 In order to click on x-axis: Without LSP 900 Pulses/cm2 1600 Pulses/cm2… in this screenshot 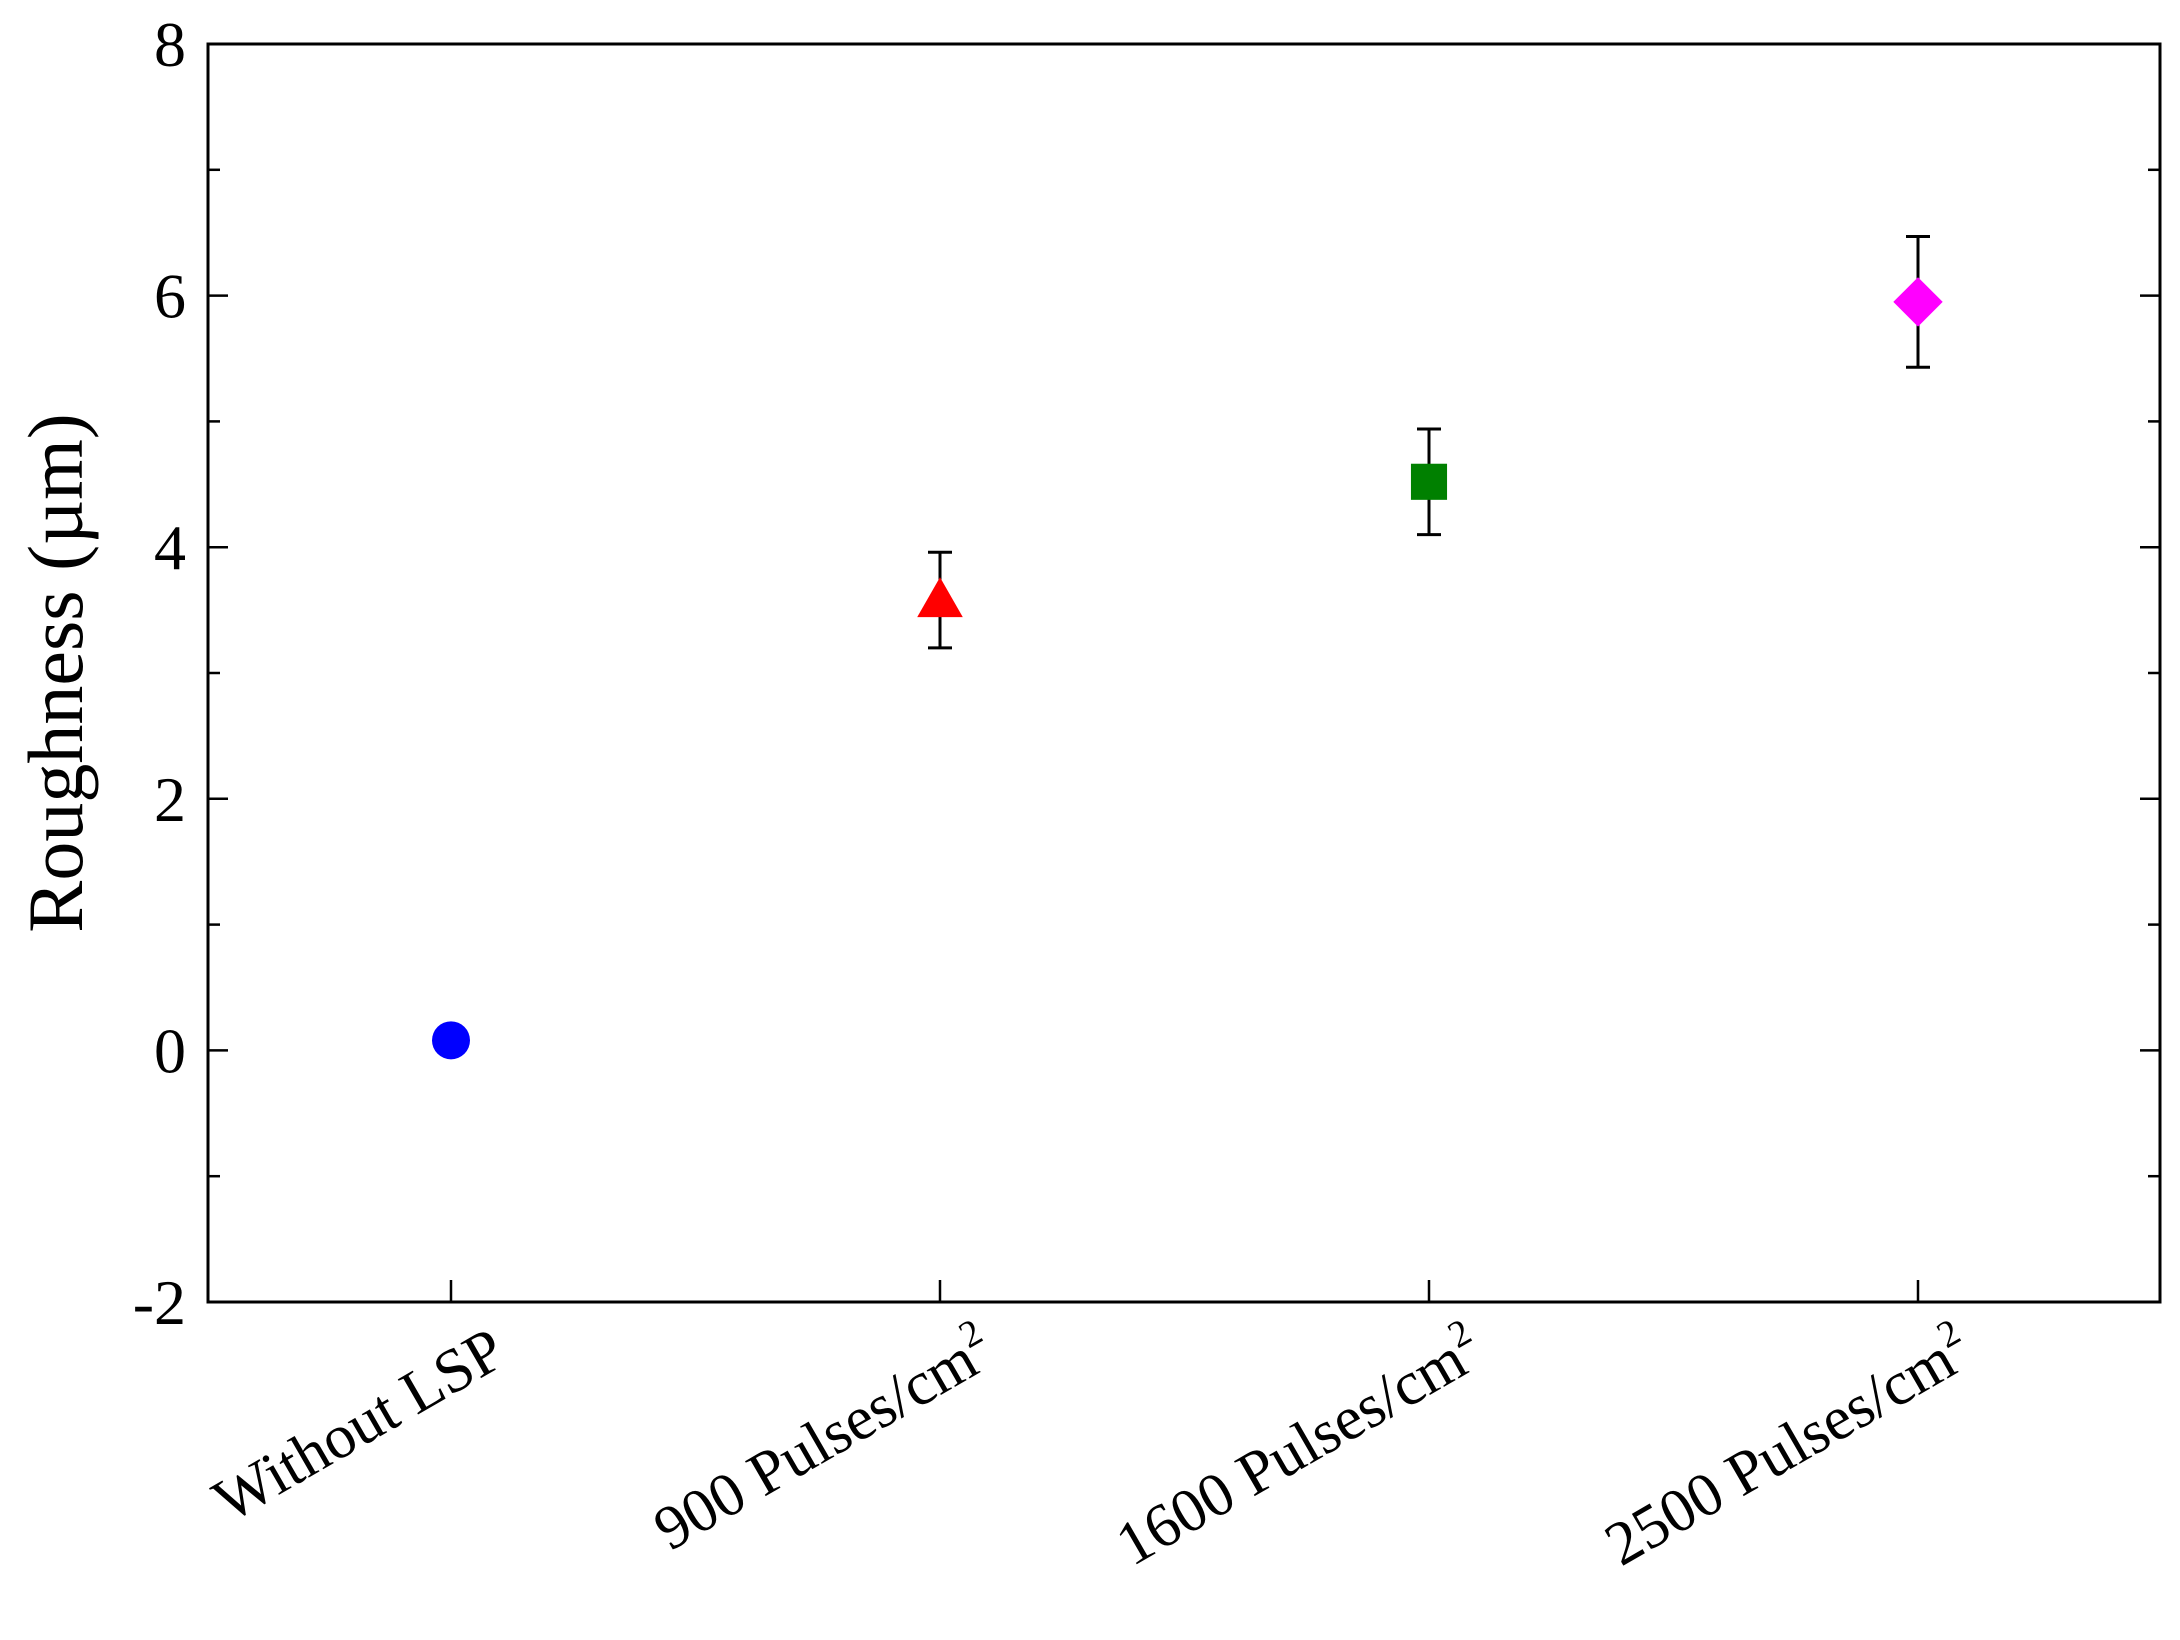, I will do `click(1092, 1429)`.